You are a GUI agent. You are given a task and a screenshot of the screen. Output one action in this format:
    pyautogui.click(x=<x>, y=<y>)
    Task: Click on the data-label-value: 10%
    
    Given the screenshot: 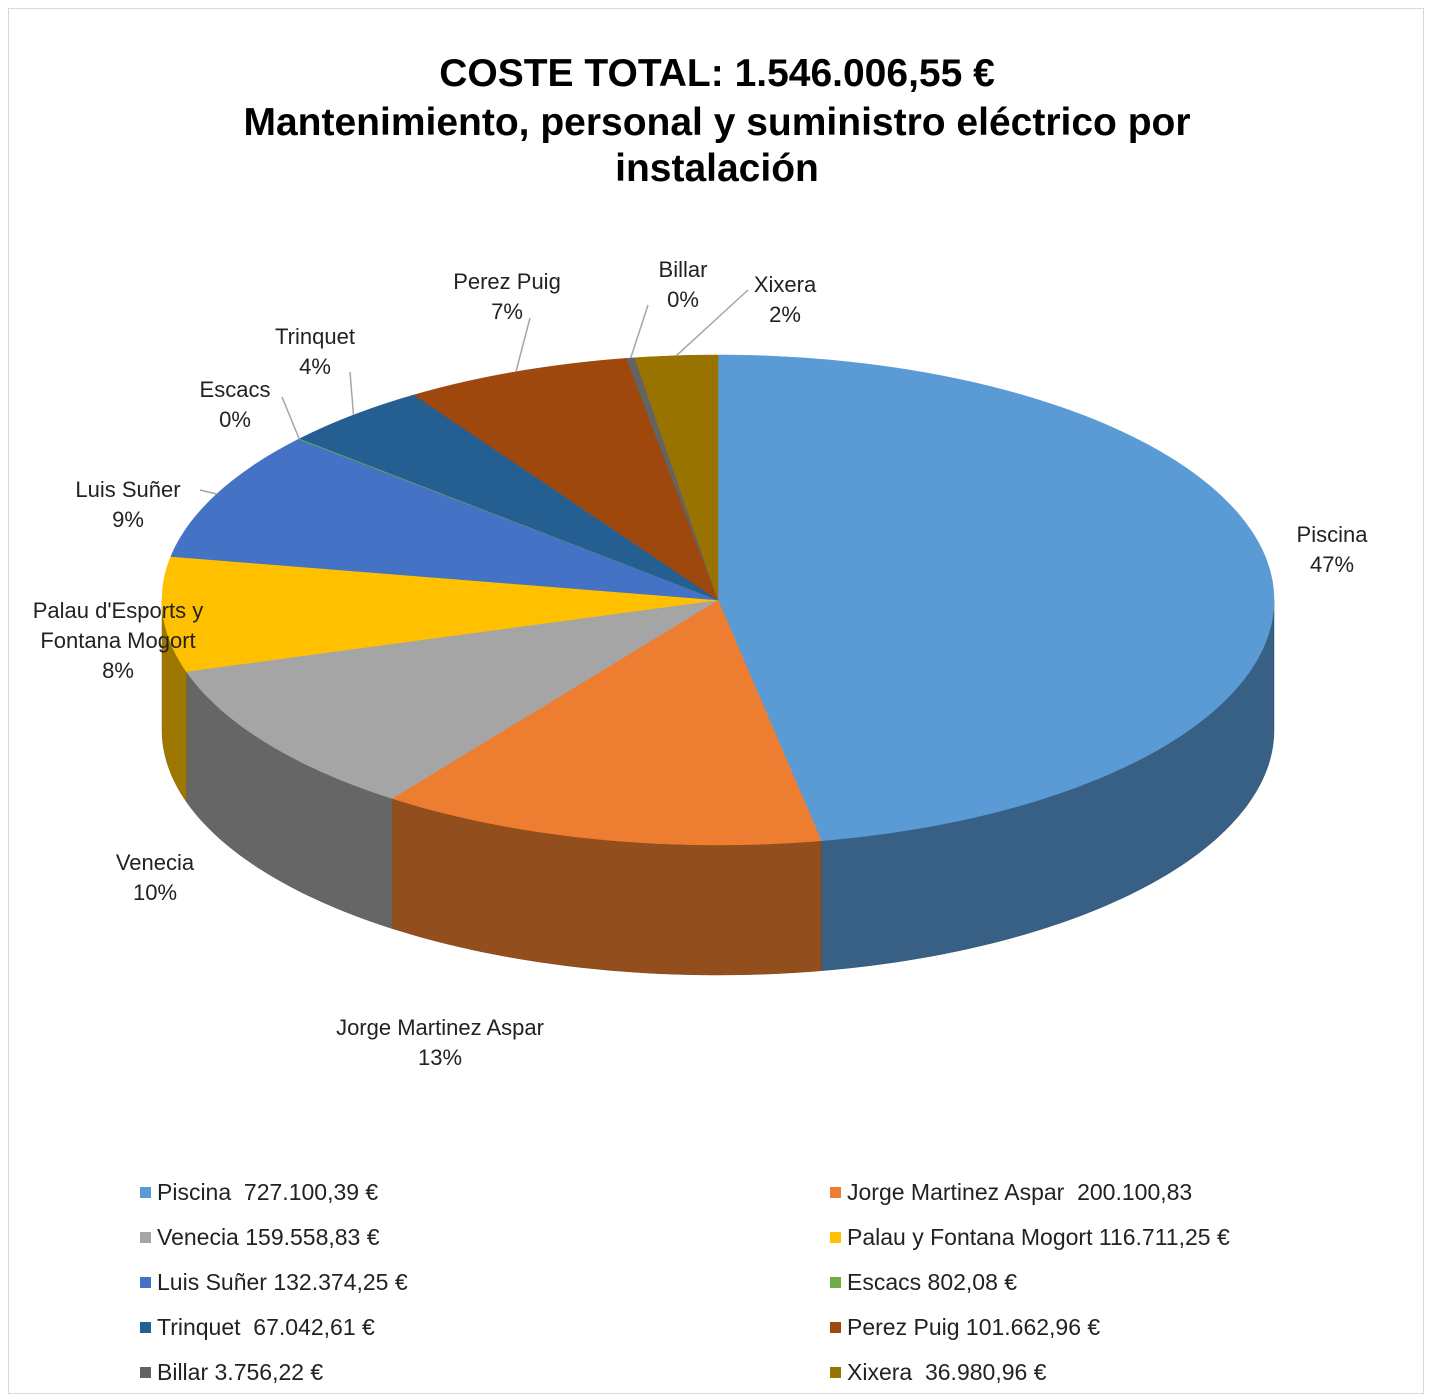 What is the action you would take?
    pyautogui.click(x=155, y=892)
    